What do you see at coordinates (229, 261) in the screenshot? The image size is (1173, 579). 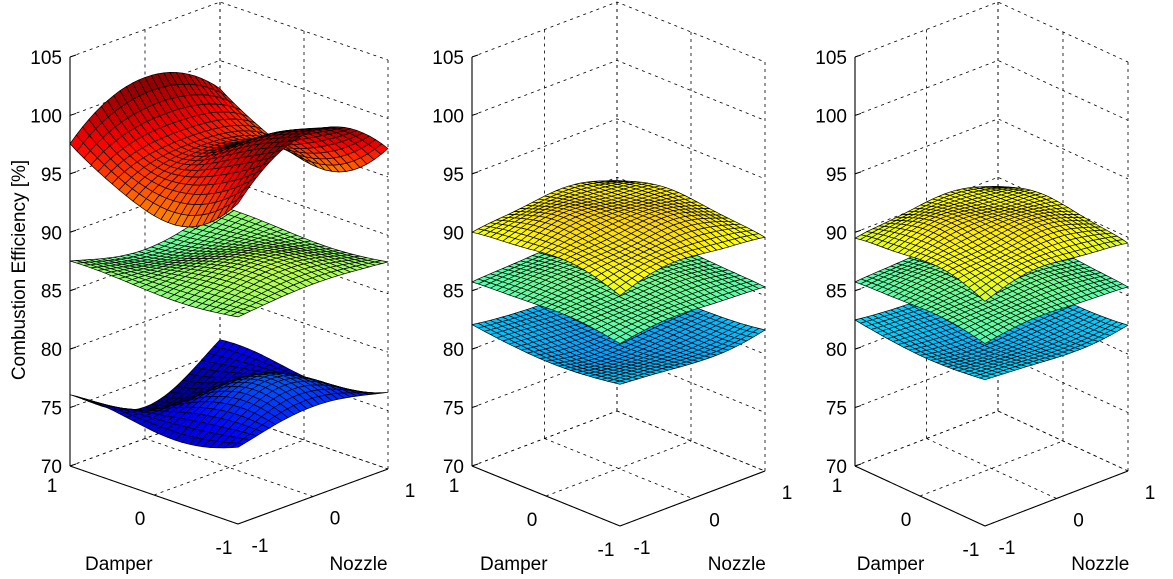 I see `surface-green` at bounding box center [229, 261].